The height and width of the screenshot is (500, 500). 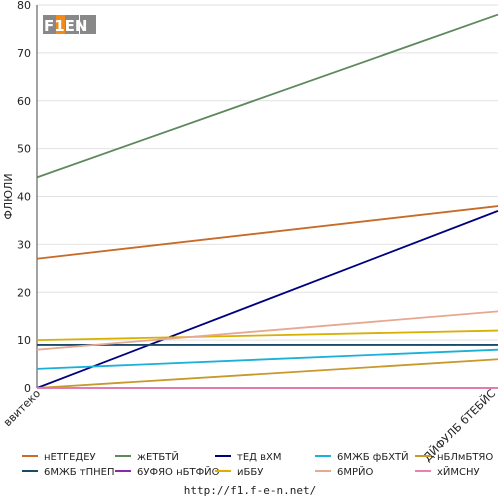 What do you see at coordinates (70, 457) in the screenshot?
I see `legend-label: нЕТГЕДЕУ` at bounding box center [70, 457].